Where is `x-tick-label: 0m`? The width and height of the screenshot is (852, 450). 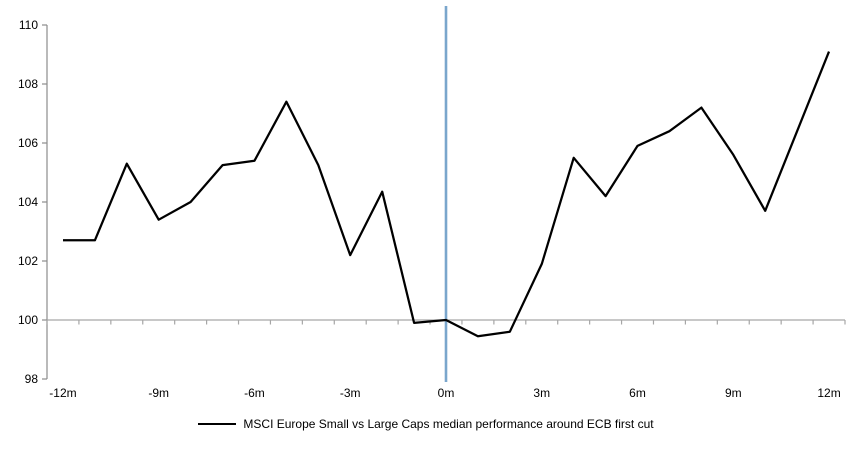 x-tick-label: 0m is located at coordinates (446, 393).